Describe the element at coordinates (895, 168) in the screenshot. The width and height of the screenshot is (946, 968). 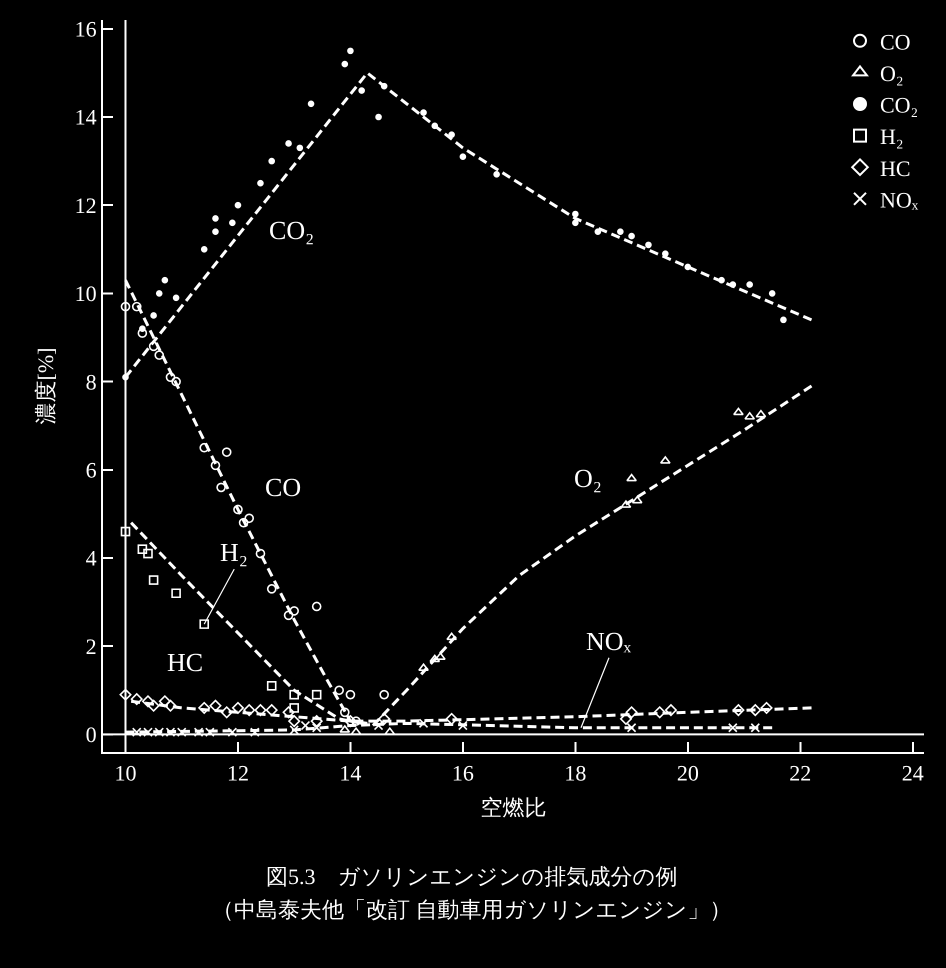
I see `legend-label: HC` at that location.